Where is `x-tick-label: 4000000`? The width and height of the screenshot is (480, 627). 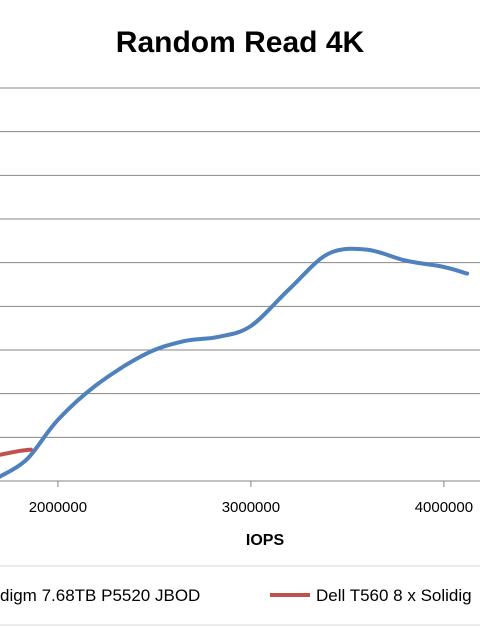 x-tick-label: 4000000 is located at coordinates (444, 507).